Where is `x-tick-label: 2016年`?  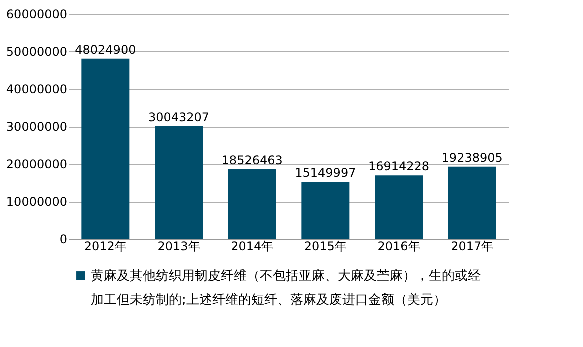 x-tick-label: 2016年 is located at coordinates (399, 247).